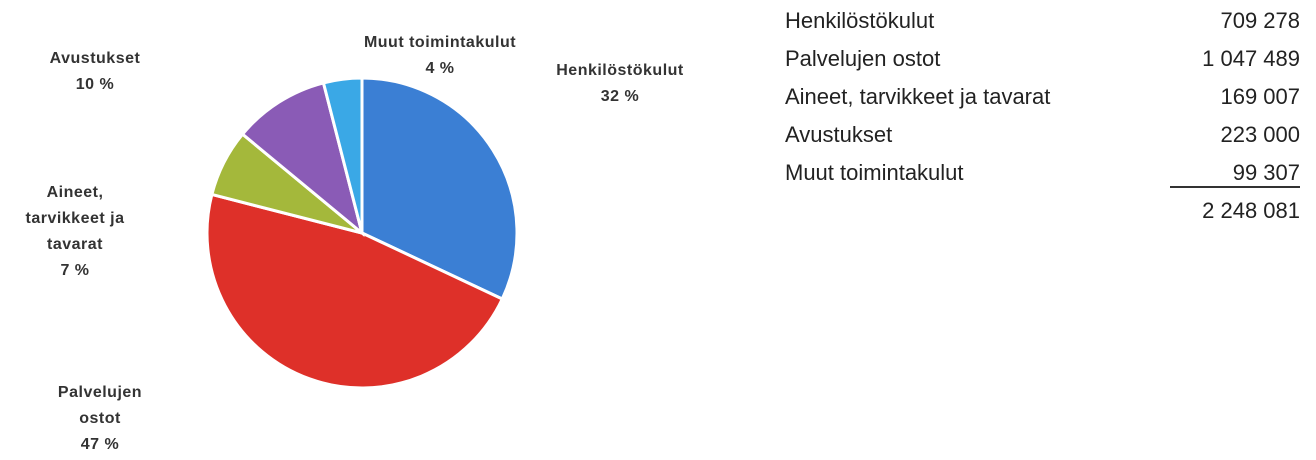  I want to click on slice-label: Aineet, tarvikkeet ja tavarat 7 %, so click(75, 232).